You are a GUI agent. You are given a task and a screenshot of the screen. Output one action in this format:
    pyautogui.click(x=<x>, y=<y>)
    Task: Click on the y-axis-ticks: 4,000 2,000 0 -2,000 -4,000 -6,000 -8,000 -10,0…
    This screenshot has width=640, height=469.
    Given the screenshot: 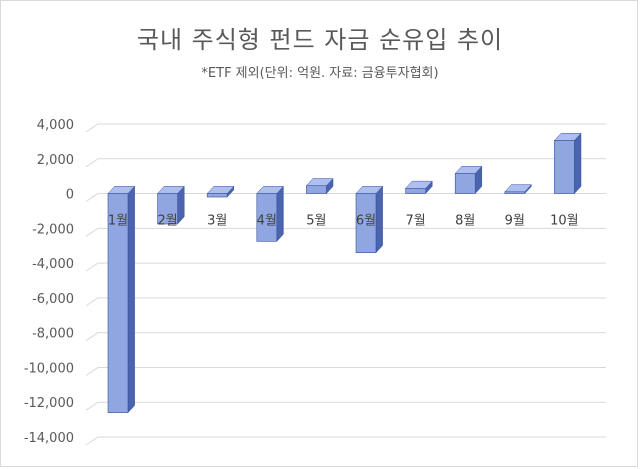 What is the action you would take?
    pyautogui.click(x=49, y=282)
    